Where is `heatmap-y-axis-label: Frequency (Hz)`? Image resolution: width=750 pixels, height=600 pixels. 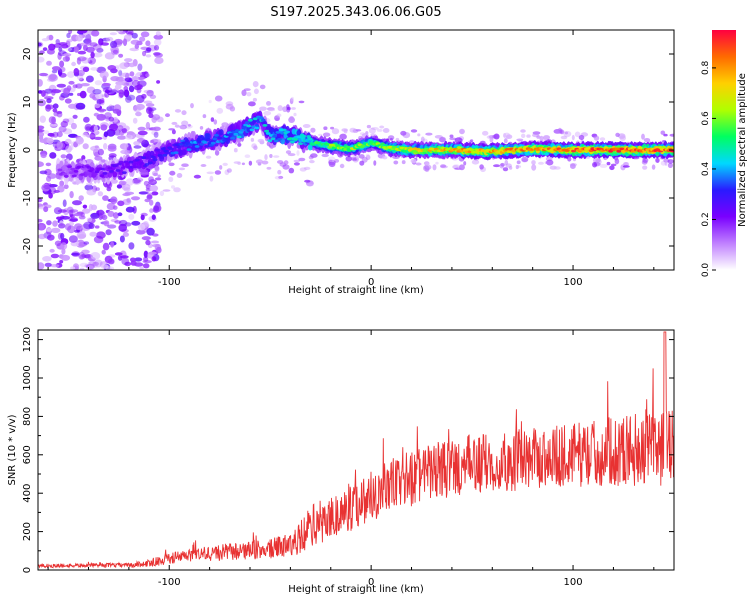 heatmap-y-axis-label: Frequency (Hz) is located at coordinates (12, 150).